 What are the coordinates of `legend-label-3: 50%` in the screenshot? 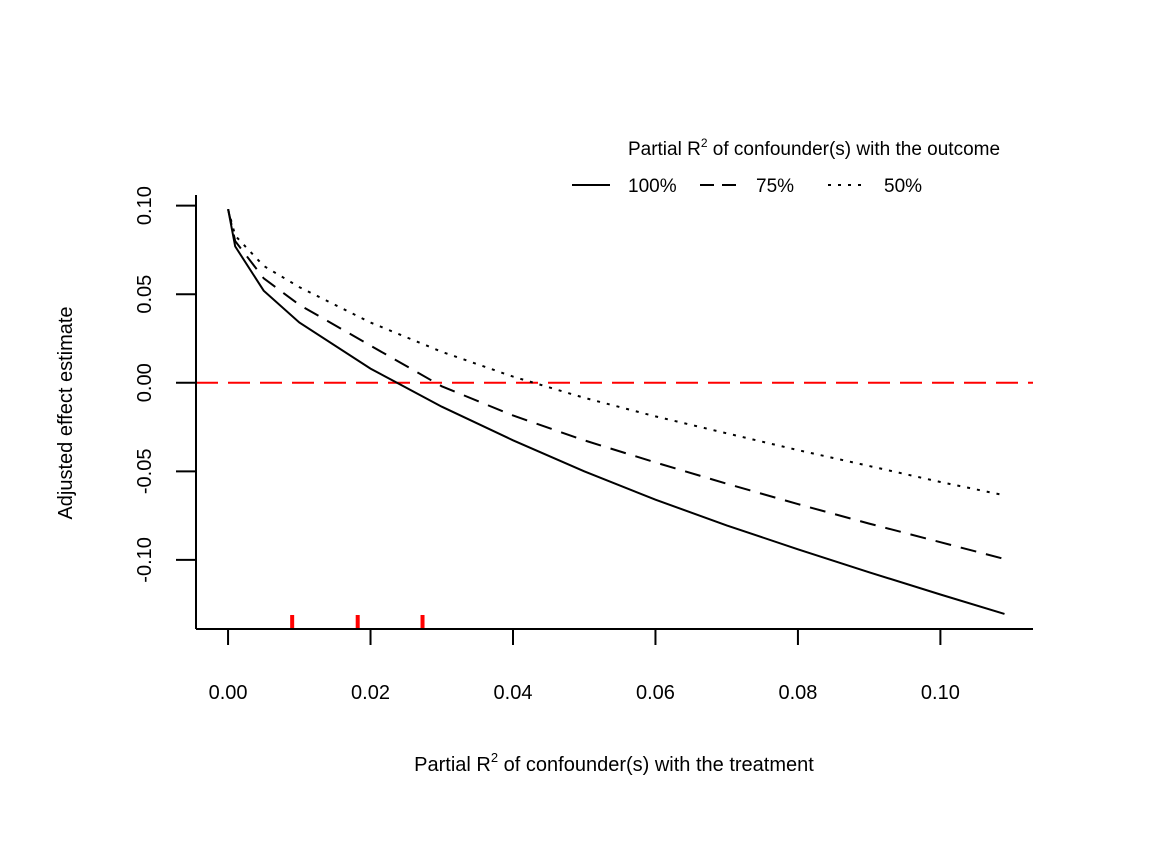 It's located at (903, 186).